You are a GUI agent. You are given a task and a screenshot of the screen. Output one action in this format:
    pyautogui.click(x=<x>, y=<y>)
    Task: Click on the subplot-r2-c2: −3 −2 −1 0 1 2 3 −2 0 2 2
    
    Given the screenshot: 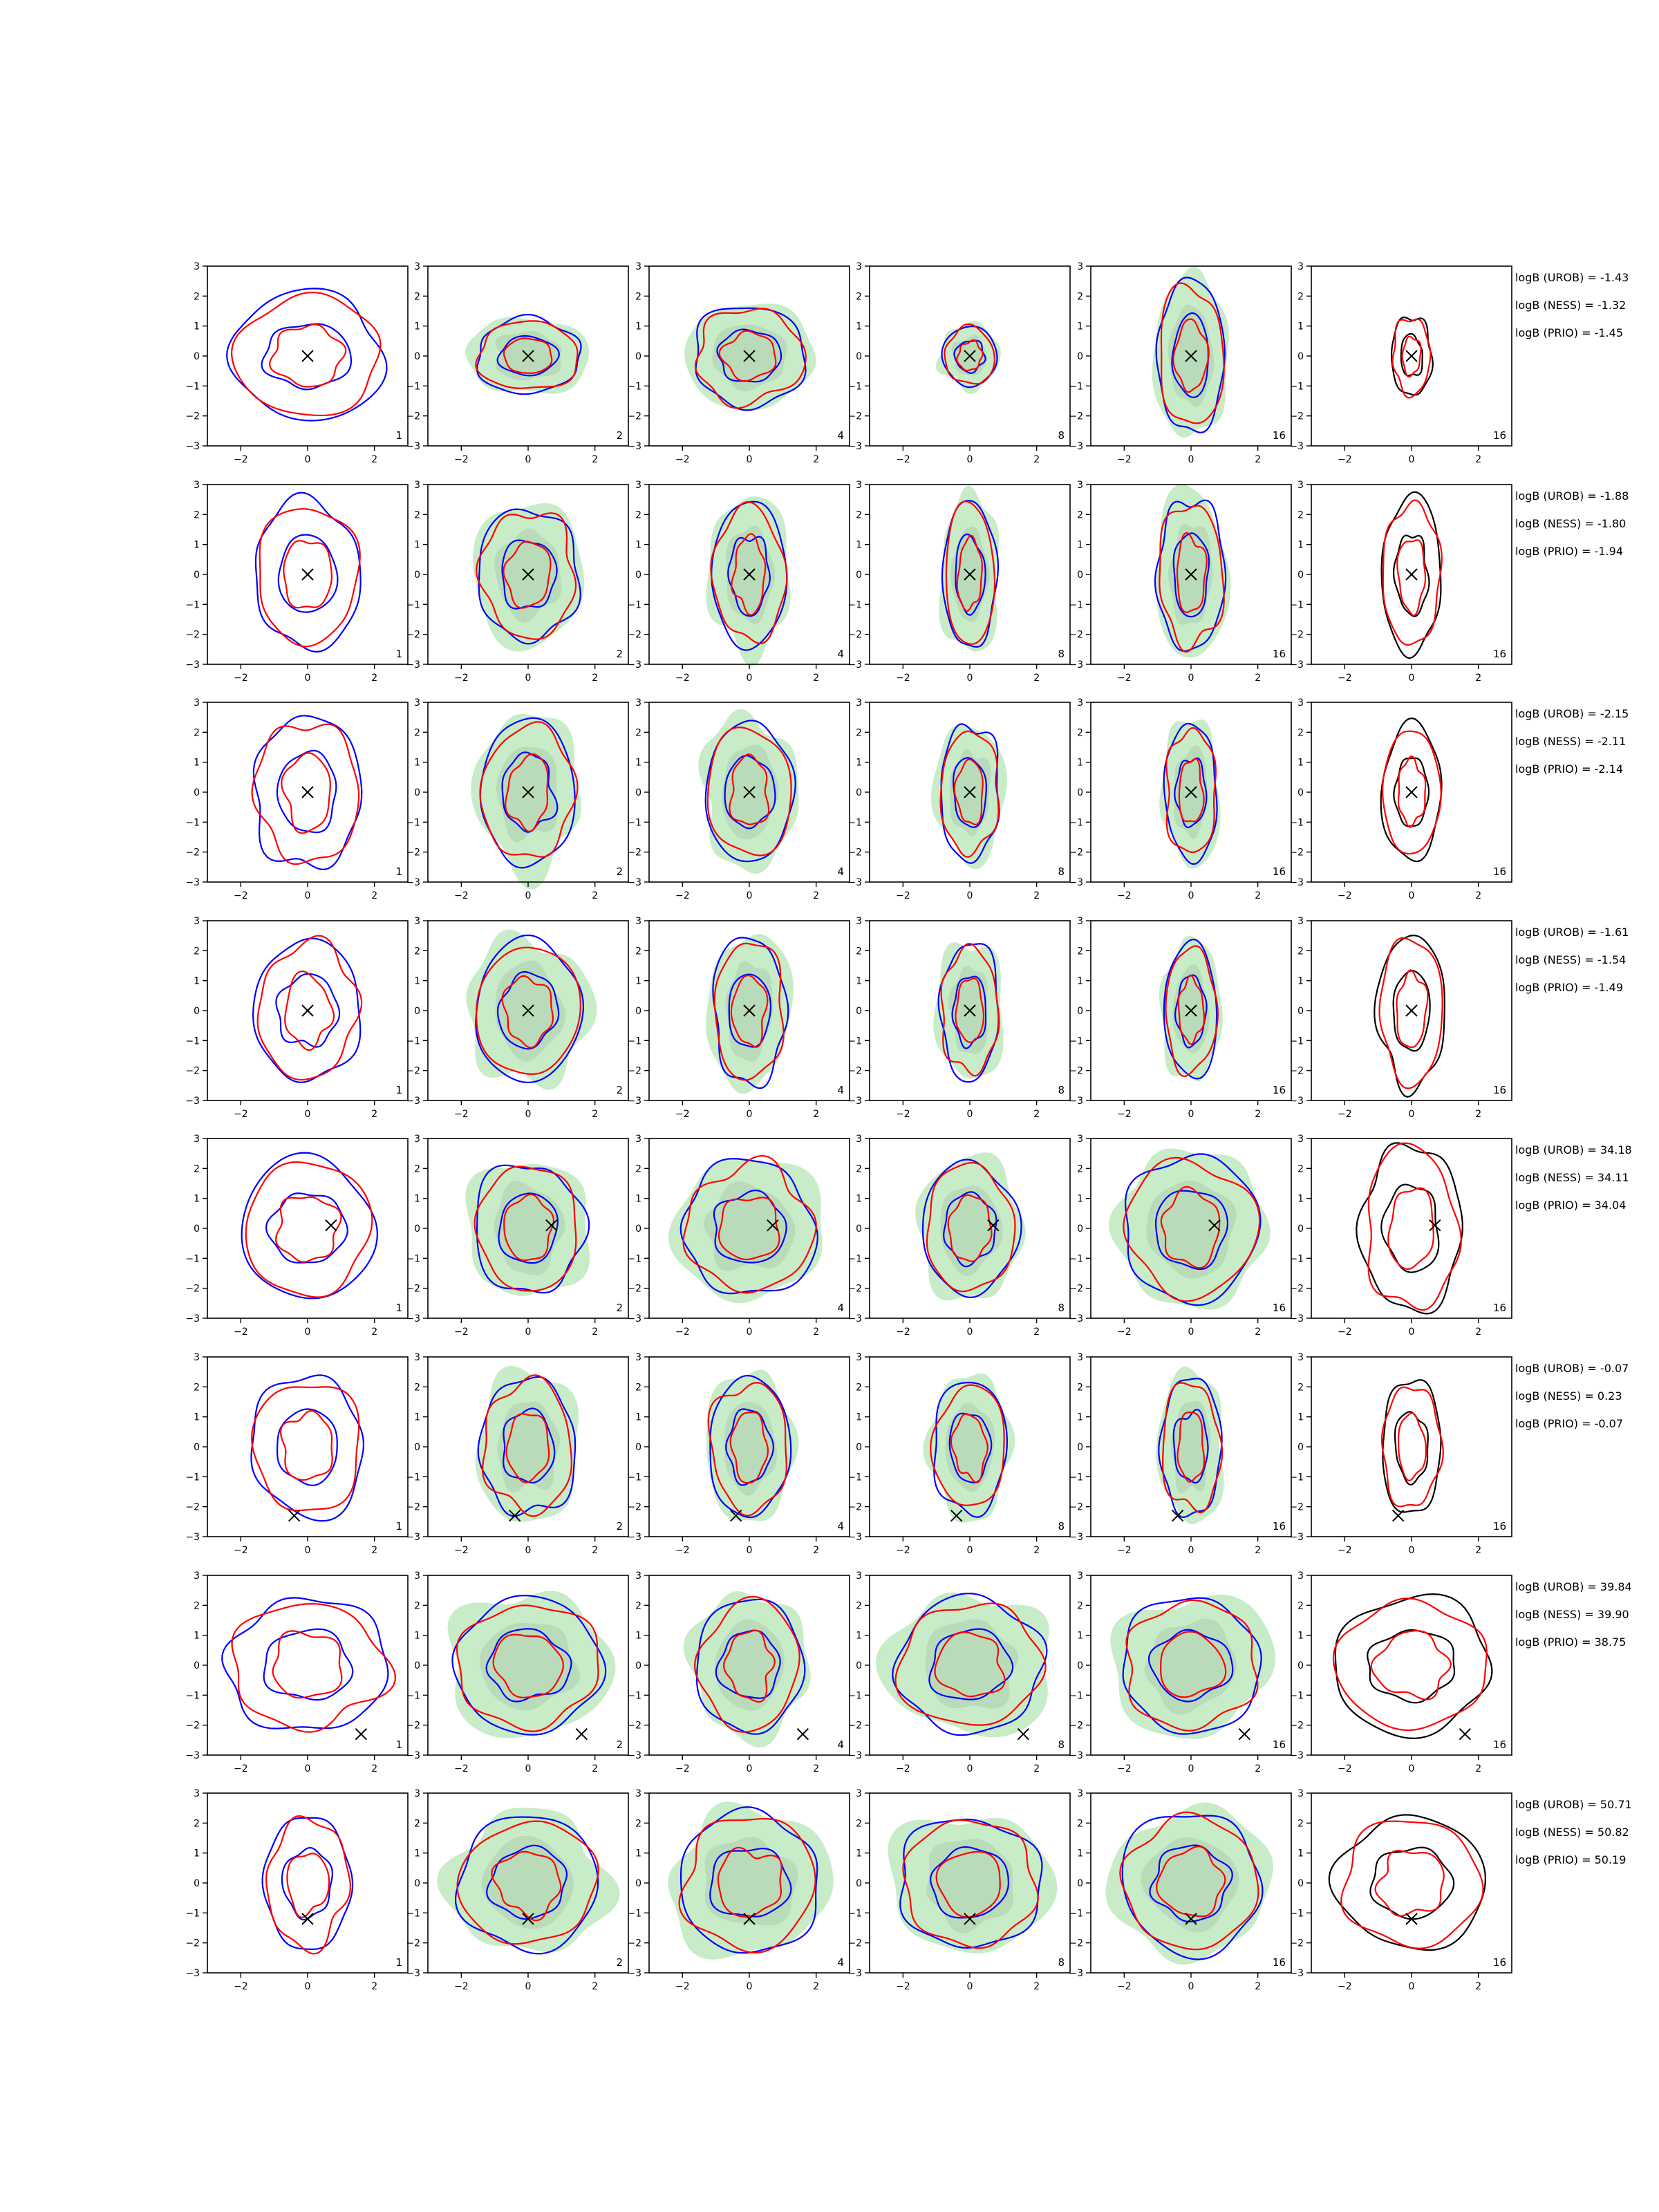 What is the action you would take?
    pyautogui.click(x=517, y=582)
    